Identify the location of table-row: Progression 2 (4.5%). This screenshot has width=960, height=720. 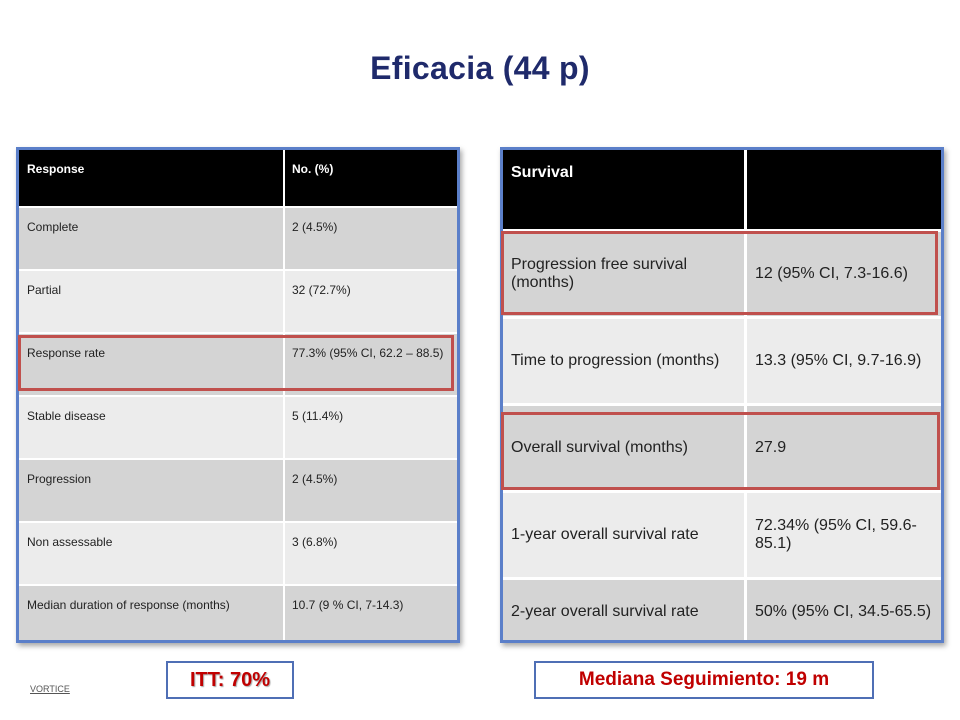
(238, 491).